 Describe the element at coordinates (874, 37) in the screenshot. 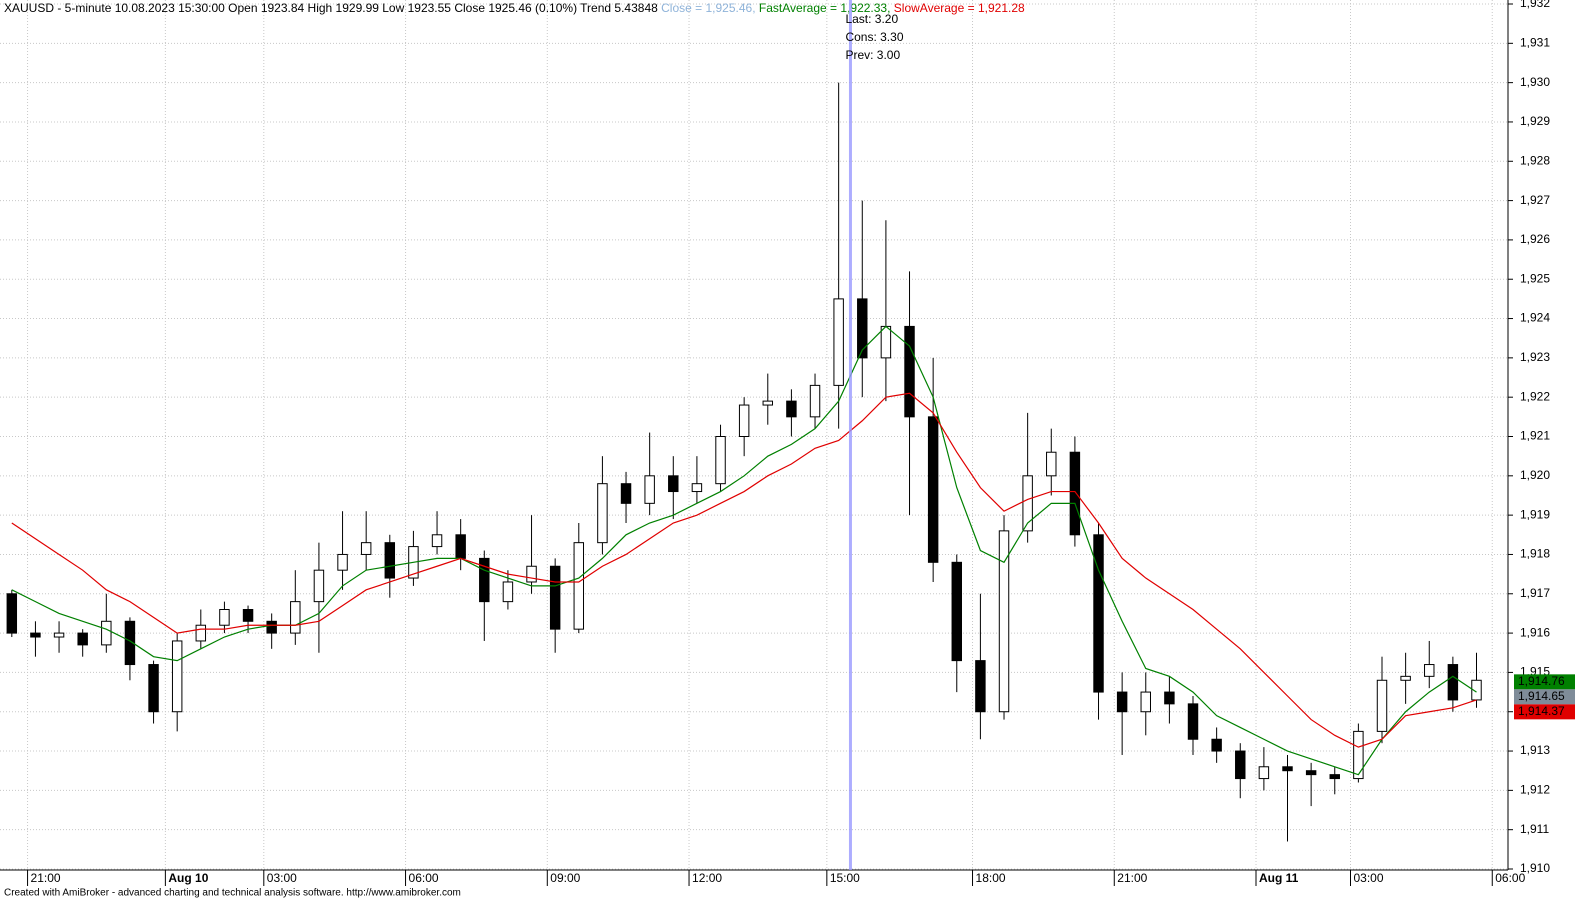

I see `cursor-annotation: Cons: 3.30` at that location.